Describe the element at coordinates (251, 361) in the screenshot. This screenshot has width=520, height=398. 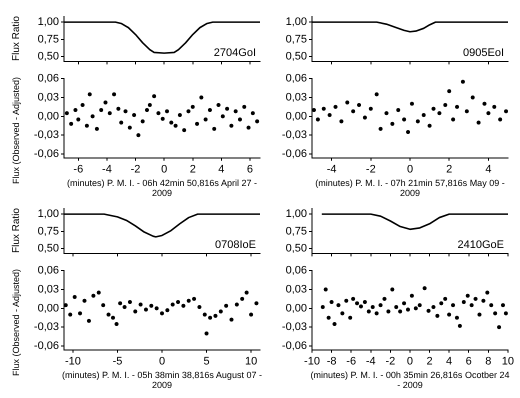
I see `x-tick-label: 10` at that location.